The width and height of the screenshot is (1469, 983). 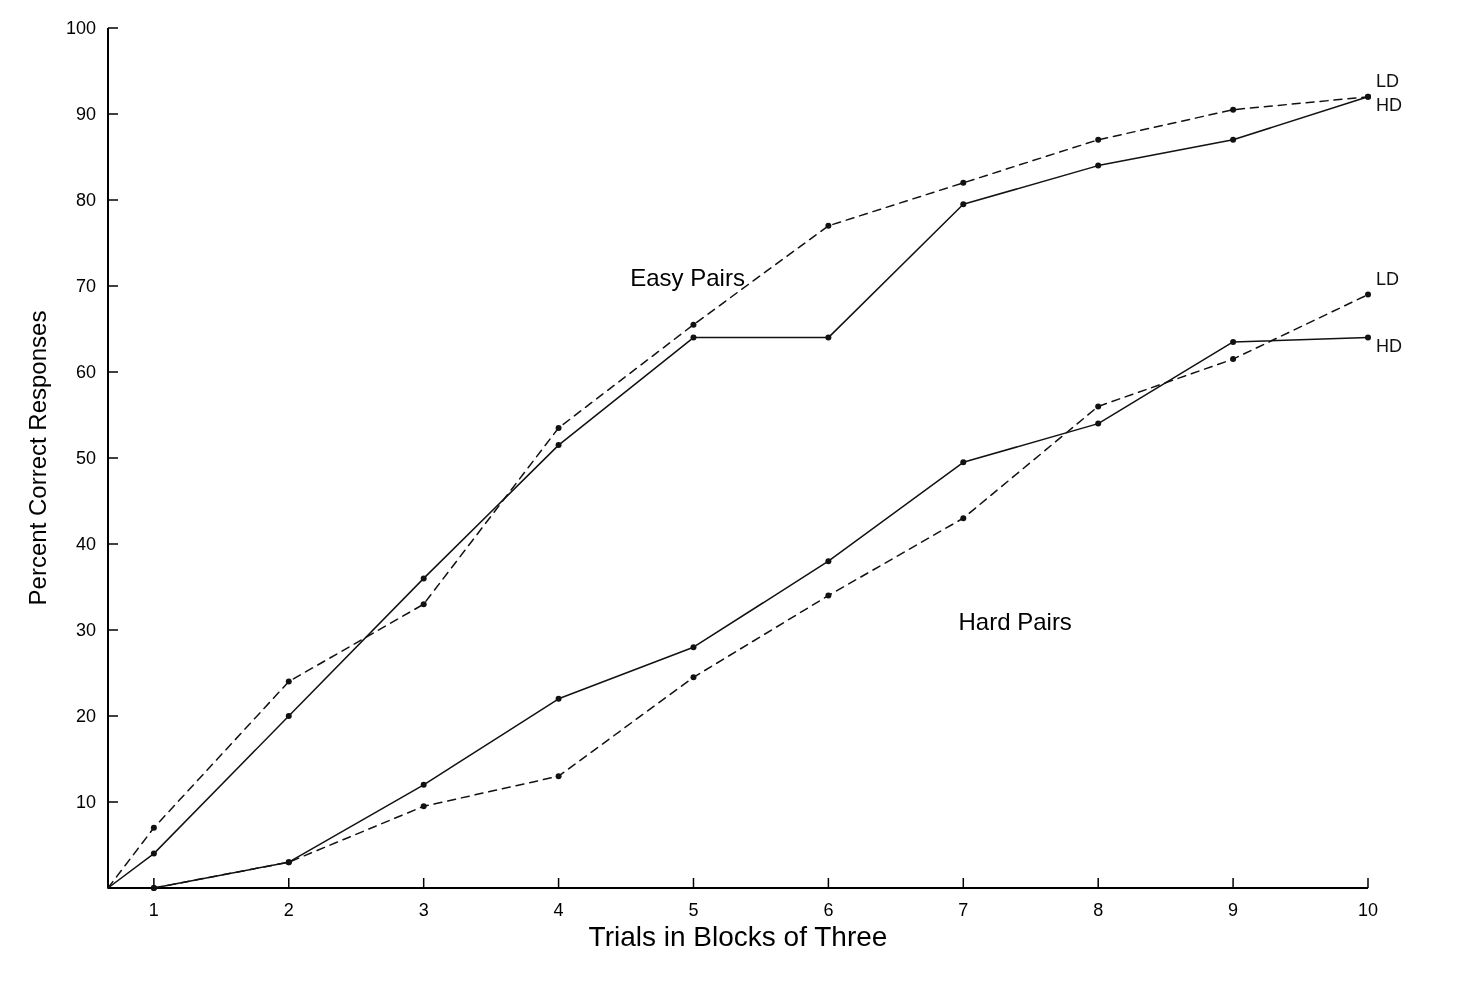 I want to click on y-tick-label: 20, so click(x=85, y=716).